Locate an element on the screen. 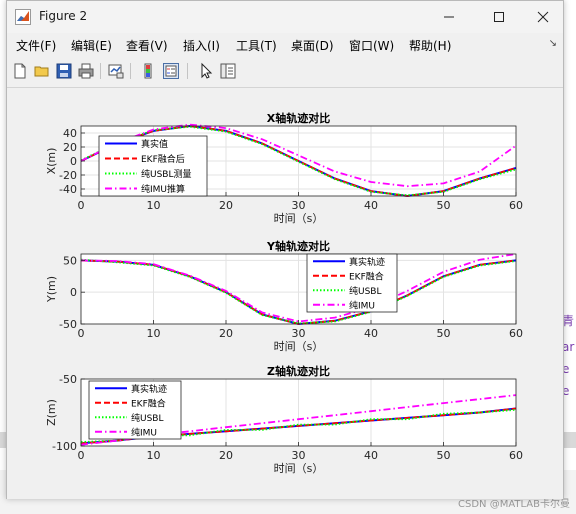  matlab-icon is located at coordinates (23, 17).